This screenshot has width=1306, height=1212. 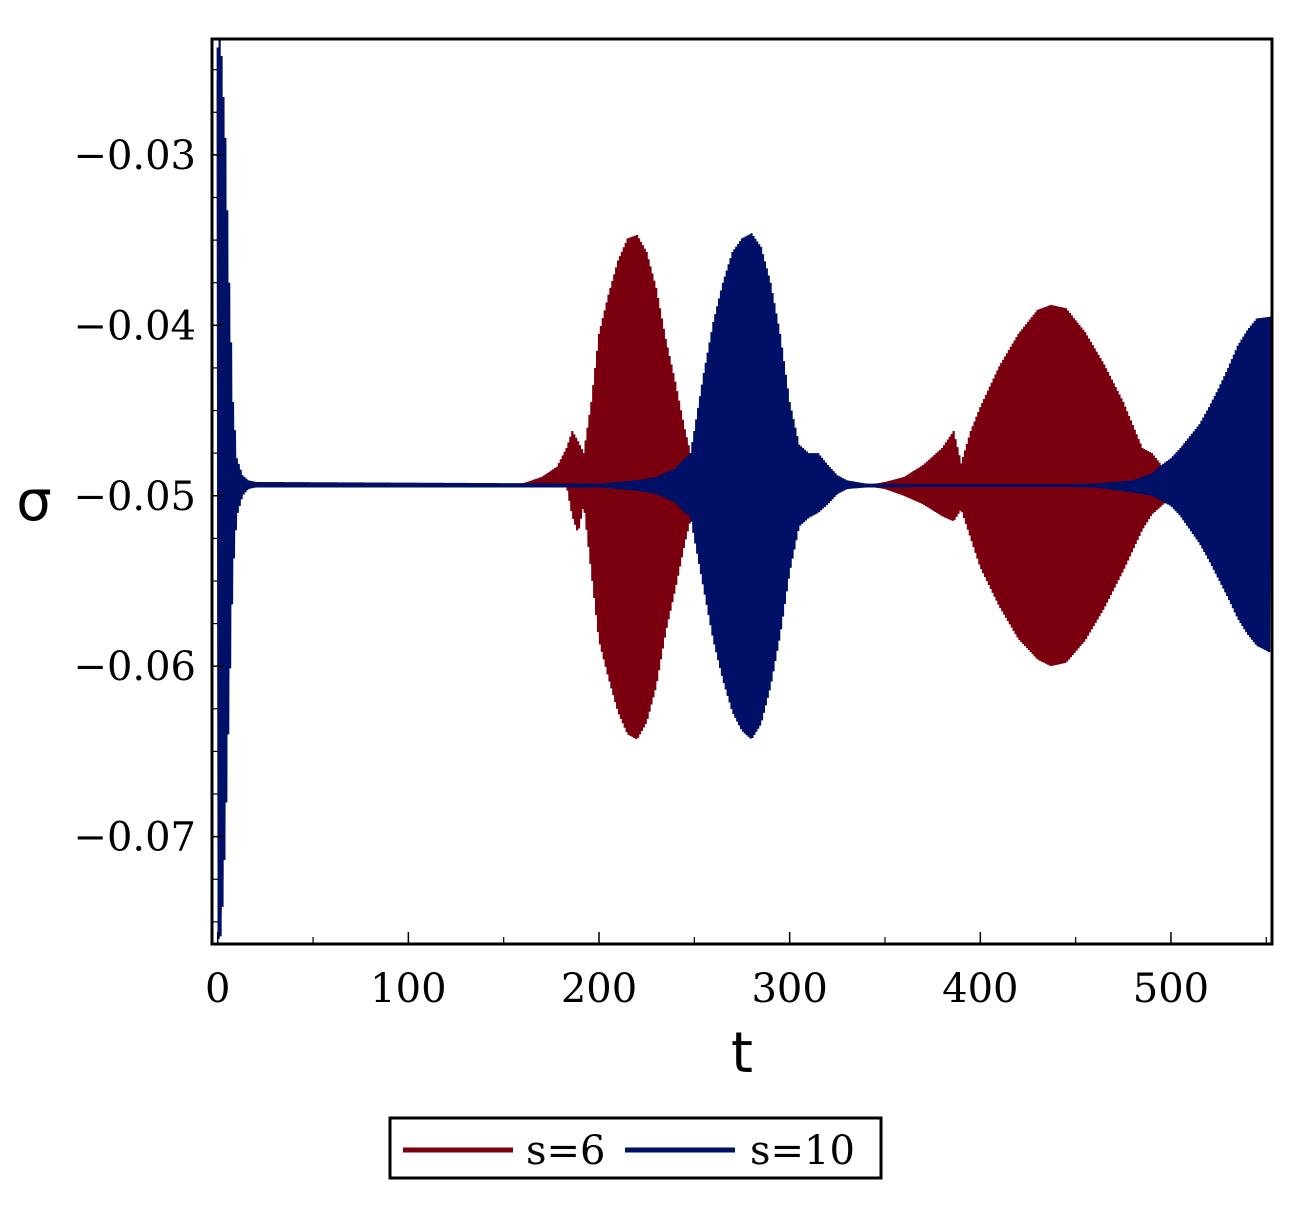 What do you see at coordinates (566, 1151) in the screenshot?
I see `legend-label-s6: s=6` at bounding box center [566, 1151].